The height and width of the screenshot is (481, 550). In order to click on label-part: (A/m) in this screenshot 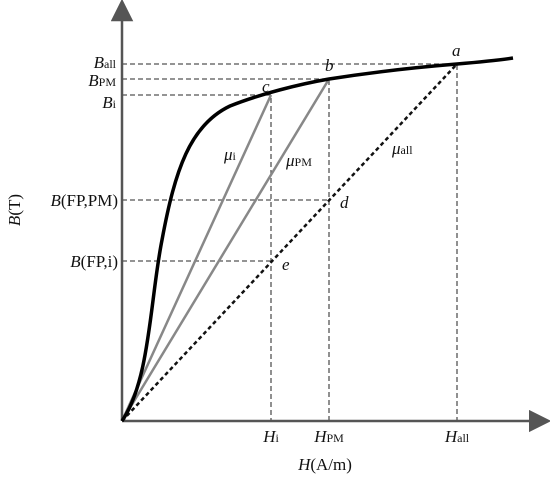, I will do `click(331, 464)`.